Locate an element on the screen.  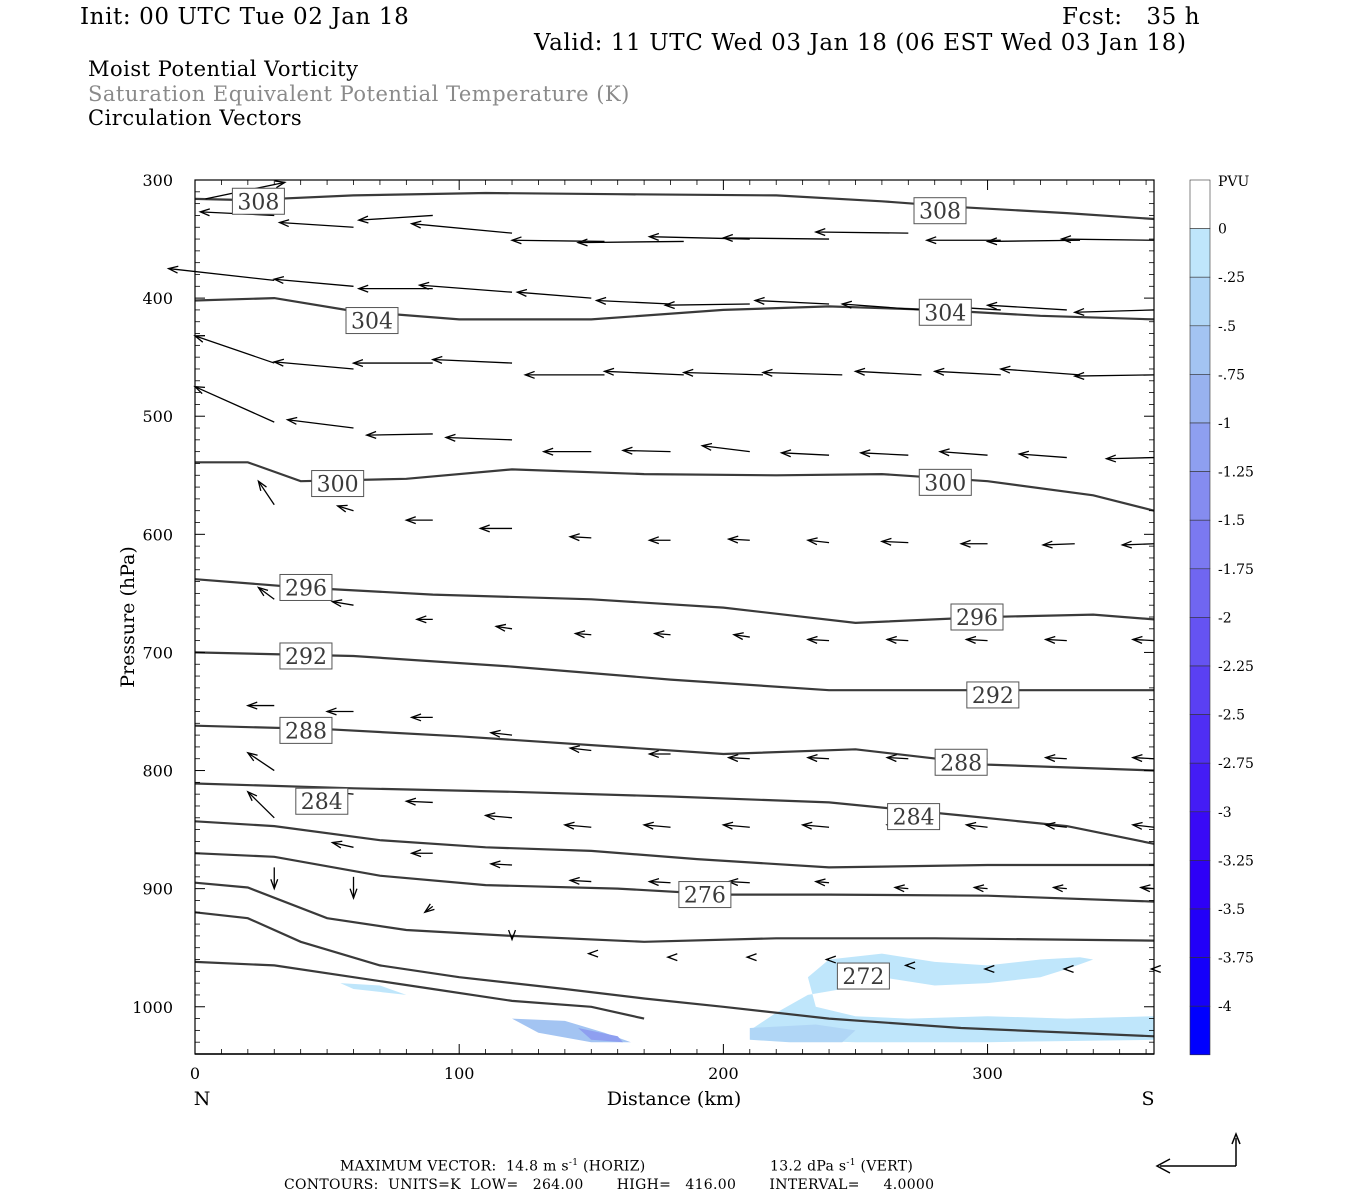
x-tick-label: 200 is located at coordinates (723, 1073).